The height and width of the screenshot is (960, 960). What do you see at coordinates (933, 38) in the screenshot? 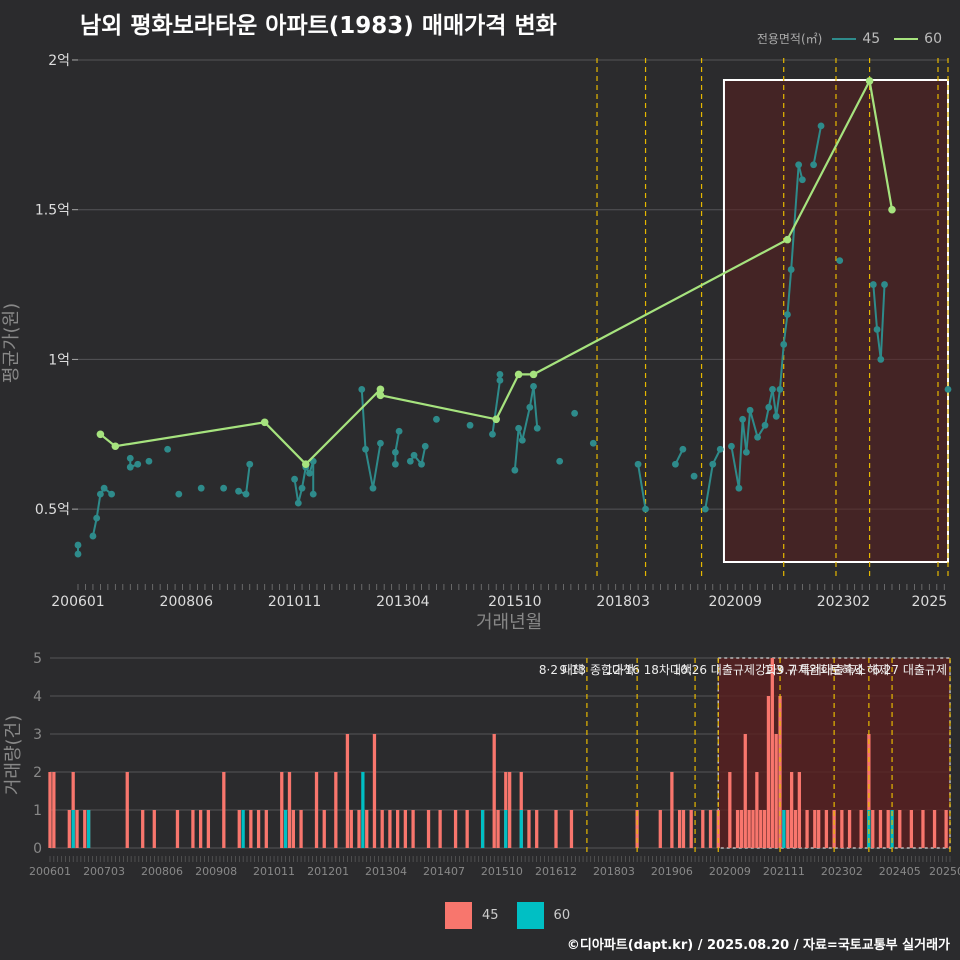
I see `legend-label-60: 60` at bounding box center [933, 38].